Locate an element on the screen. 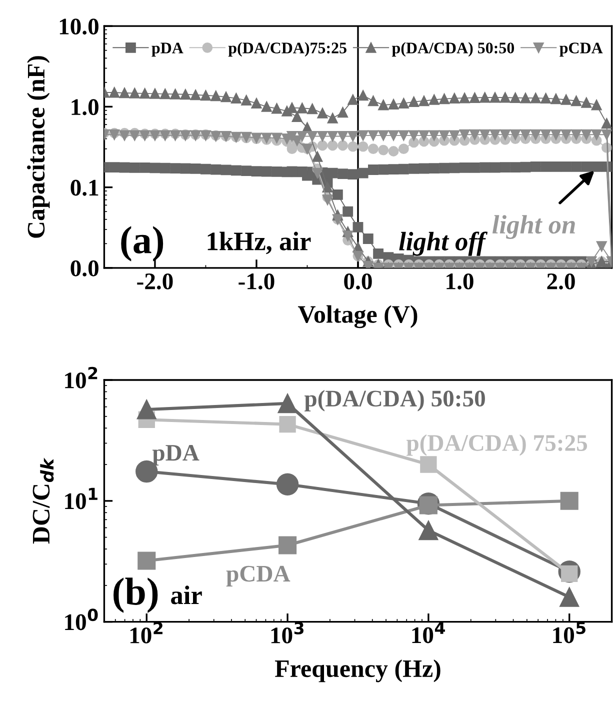 The image size is (613, 705). legend-label: pCDA is located at coordinates (581, 49).